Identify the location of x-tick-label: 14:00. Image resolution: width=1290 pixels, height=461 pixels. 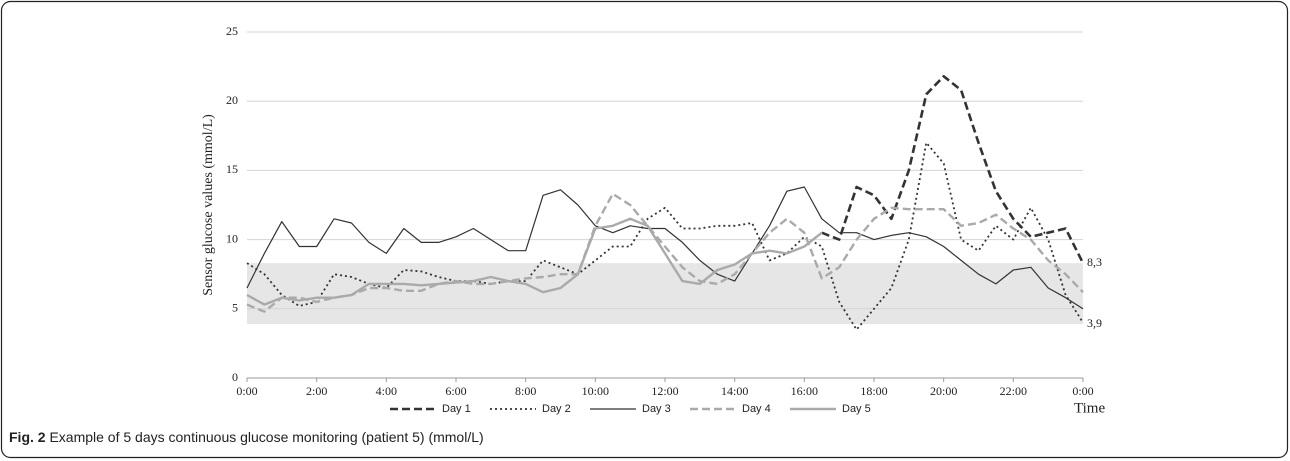
(734, 391).